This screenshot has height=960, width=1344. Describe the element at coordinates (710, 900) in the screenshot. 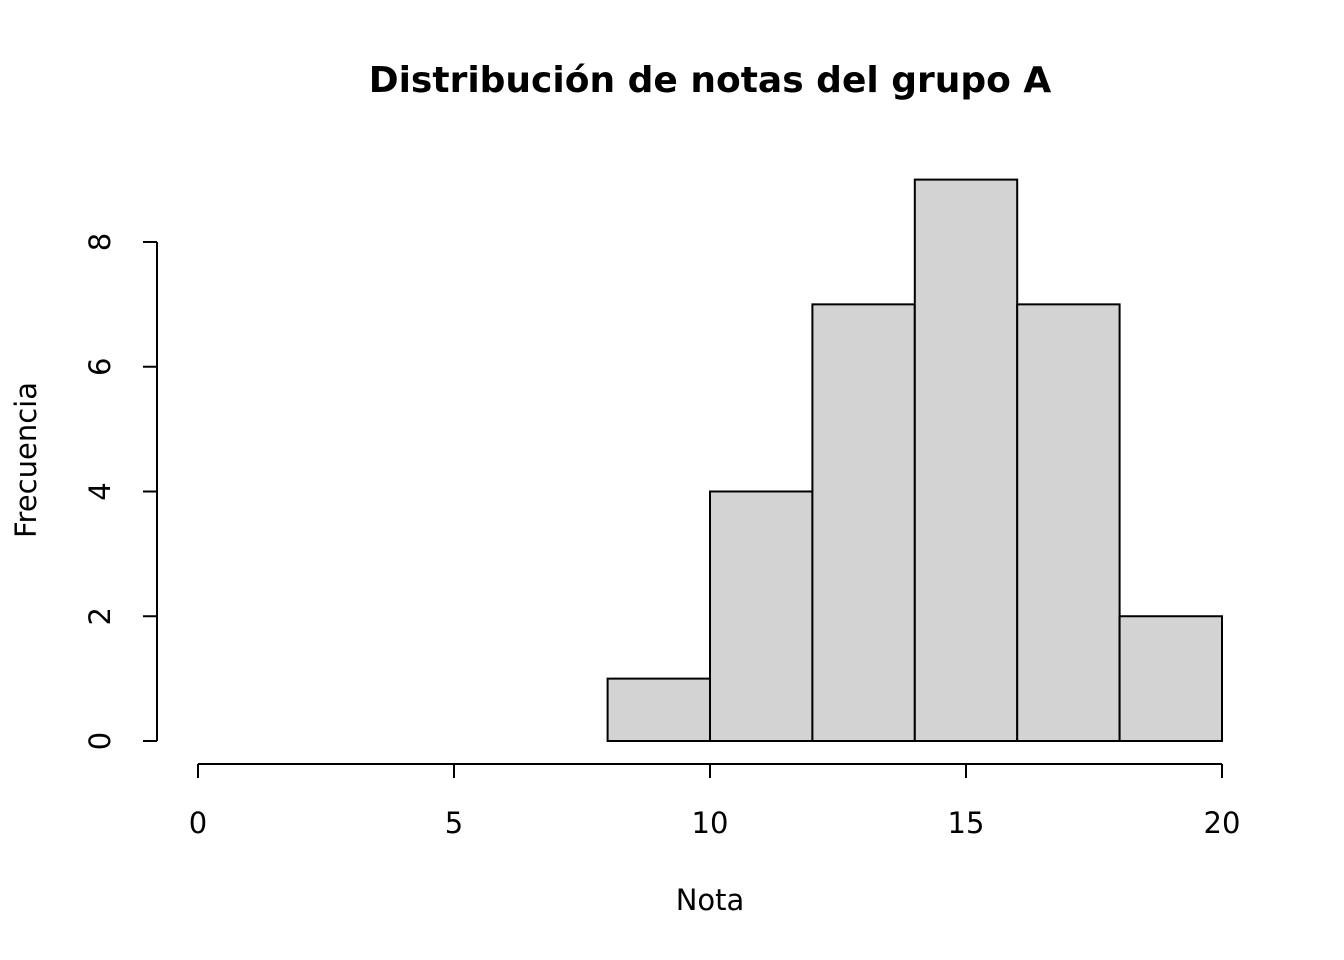

I see `x-axis-label: Nota` at that location.